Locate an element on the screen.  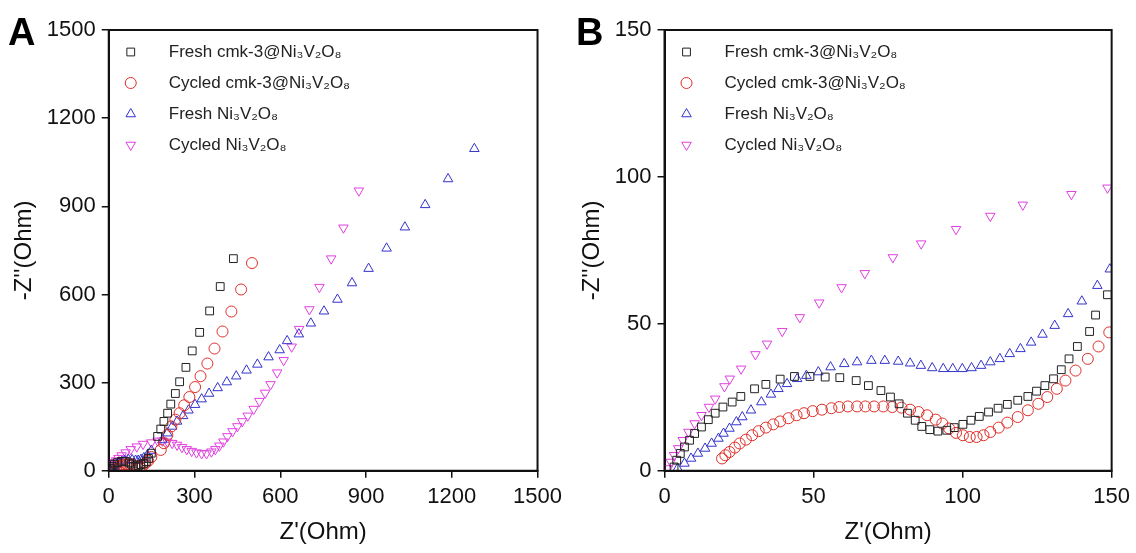
y-tick-label: 300 is located at coordinates (77, 381).